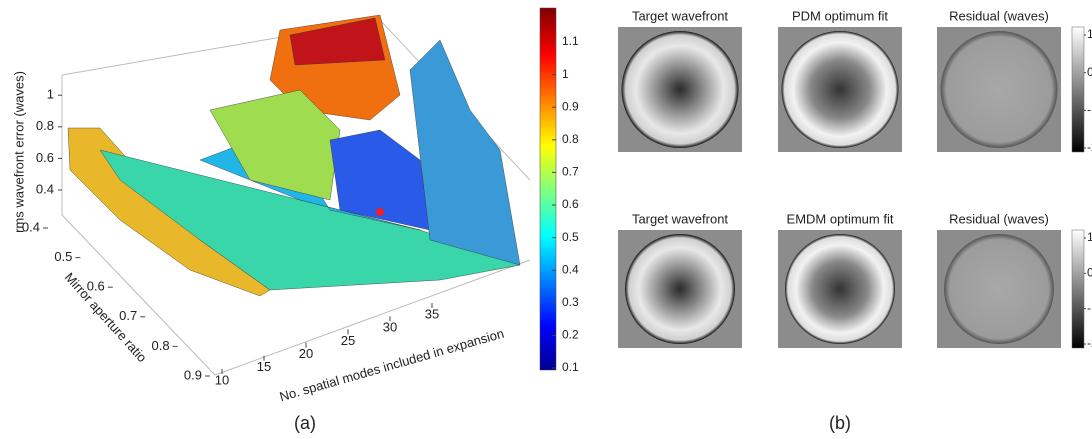  Describe the element at coordinates (348, 340) in the screenshot. I see `x-tick-label: 25` at that location.